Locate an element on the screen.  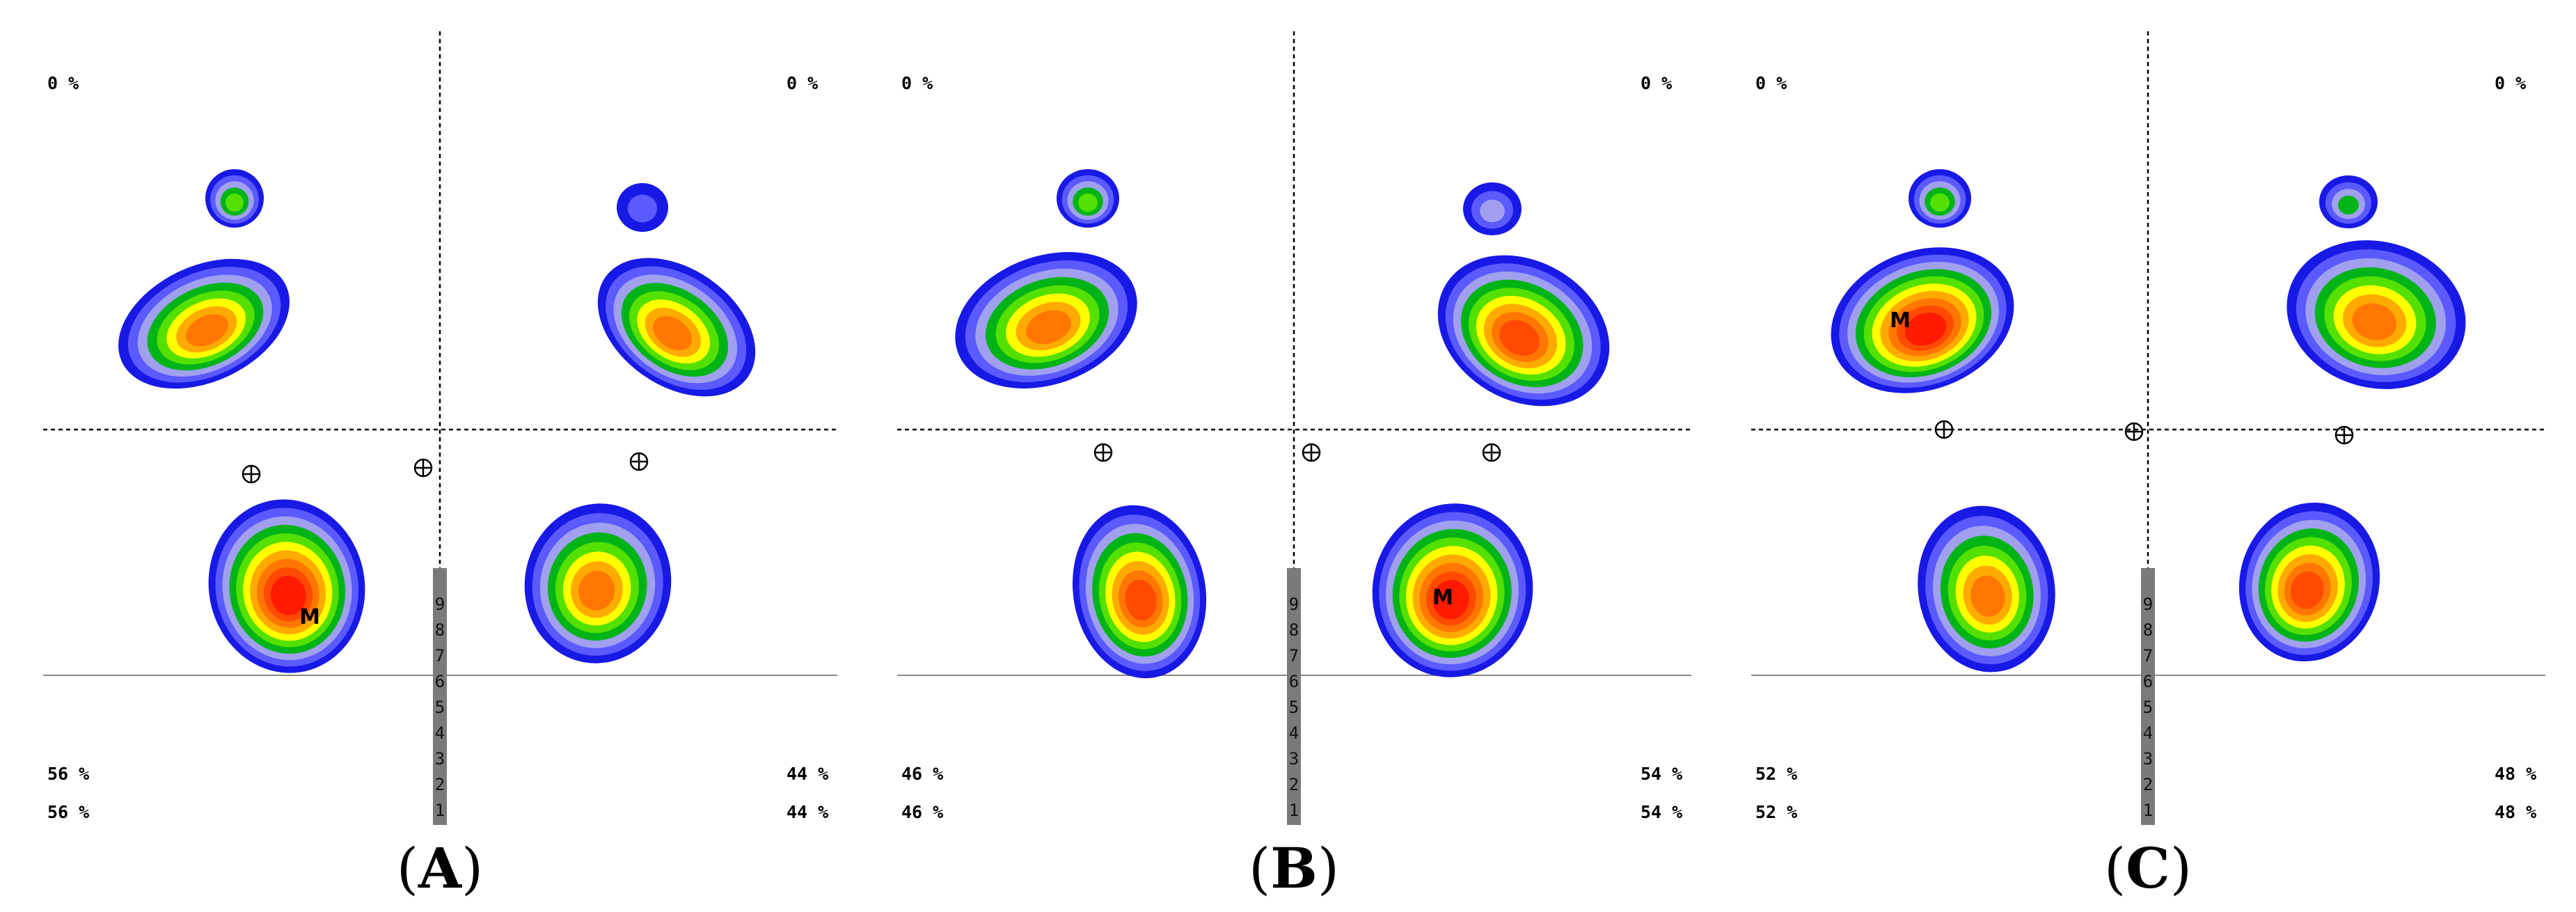
panel-caption: (C) is located at coordinates (2148, 868).